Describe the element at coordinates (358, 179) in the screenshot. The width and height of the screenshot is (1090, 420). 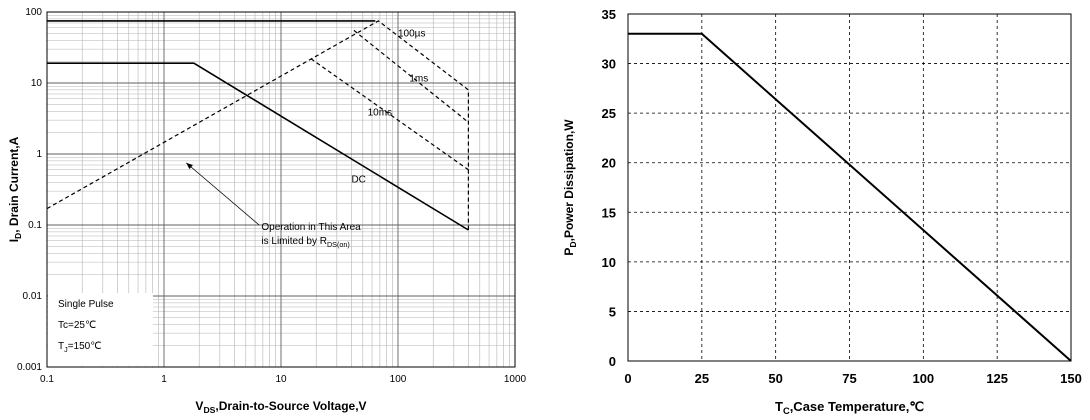
I see `curve-label: DC` at that location.